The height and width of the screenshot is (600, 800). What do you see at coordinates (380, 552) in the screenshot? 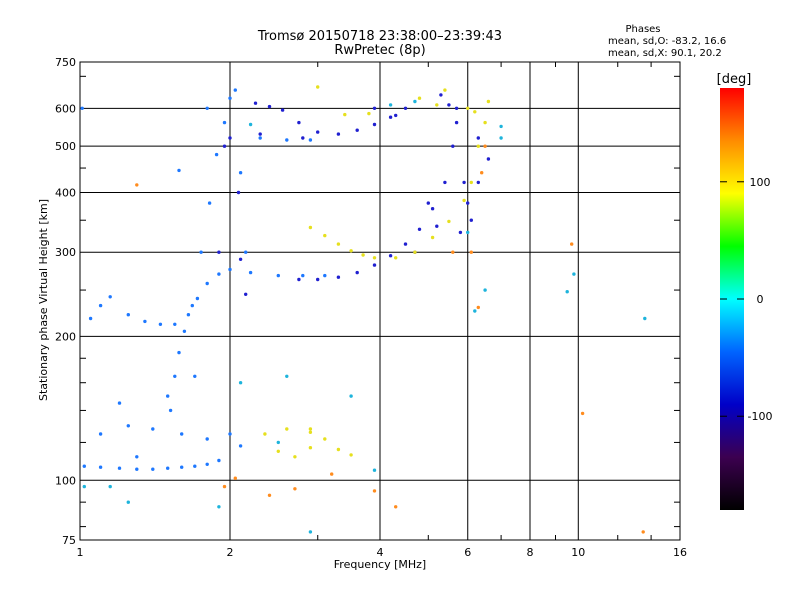
I see `x-tick-label: 4` at bounding box center [380, 552].